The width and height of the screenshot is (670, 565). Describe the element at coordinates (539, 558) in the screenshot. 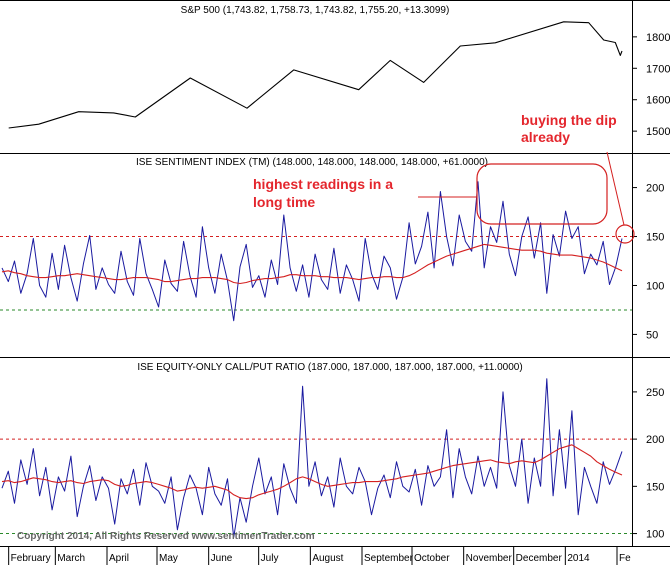

I see `month-label: December` at that location.